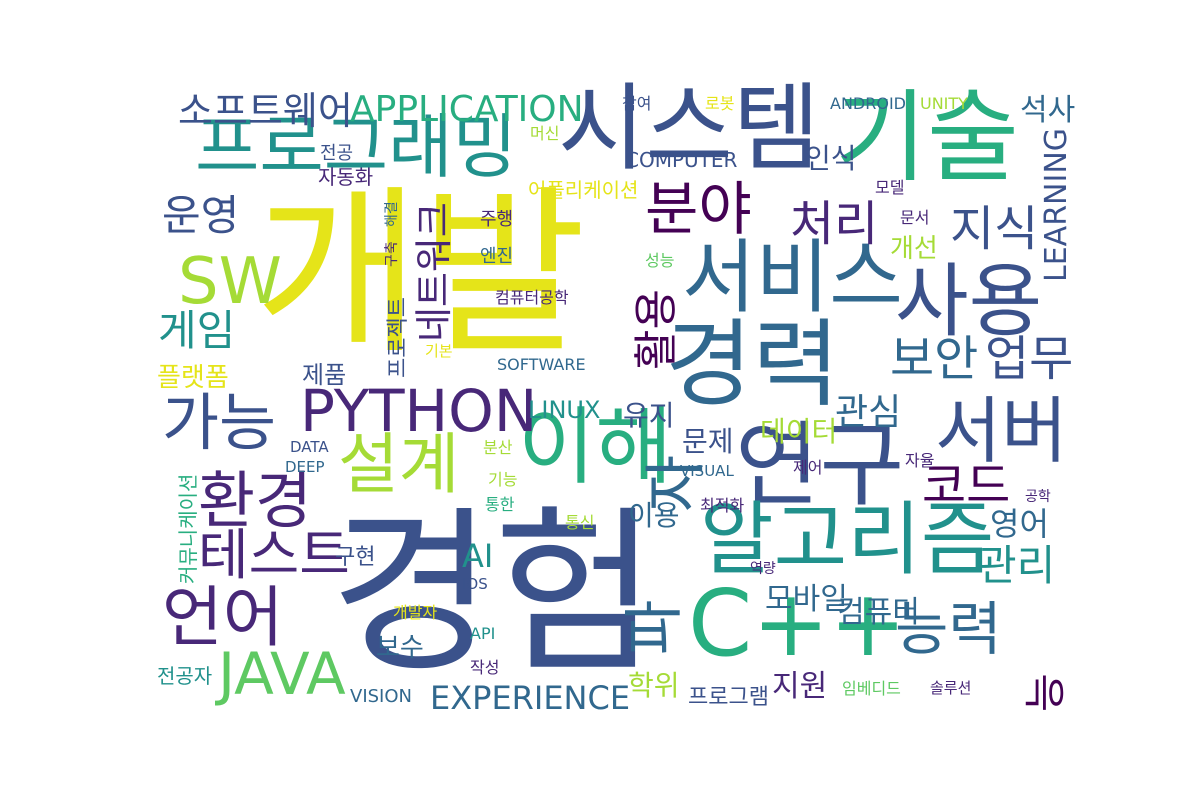 The image size is (1200, 800). I want to click on cloud-word: 경력, so click(752, 365).